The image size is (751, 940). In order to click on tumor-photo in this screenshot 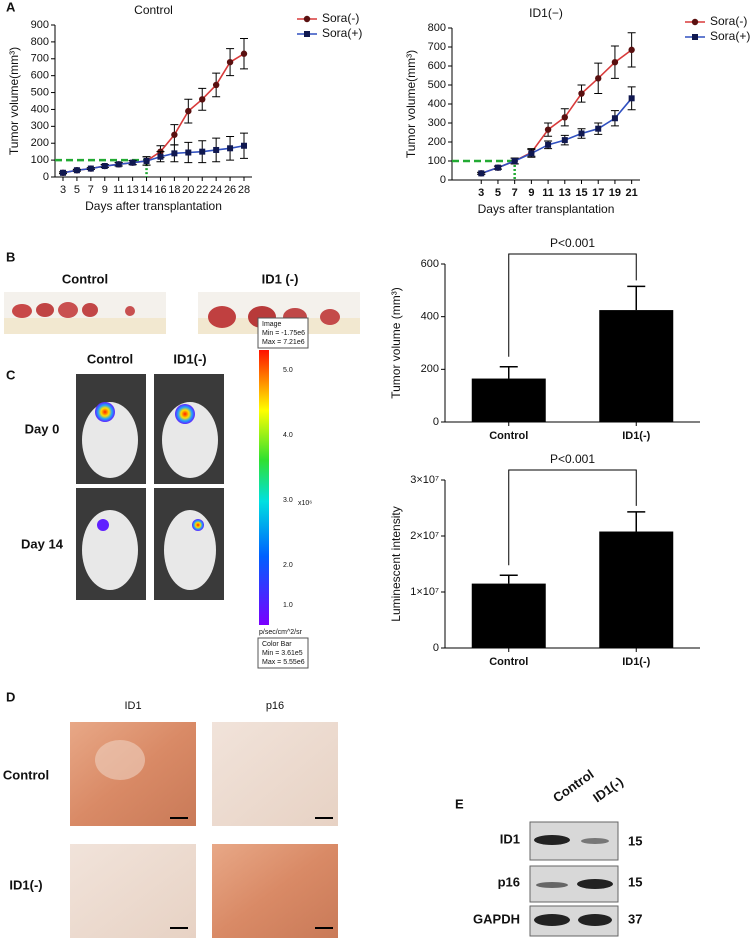, I will do `click(182, 313)`.